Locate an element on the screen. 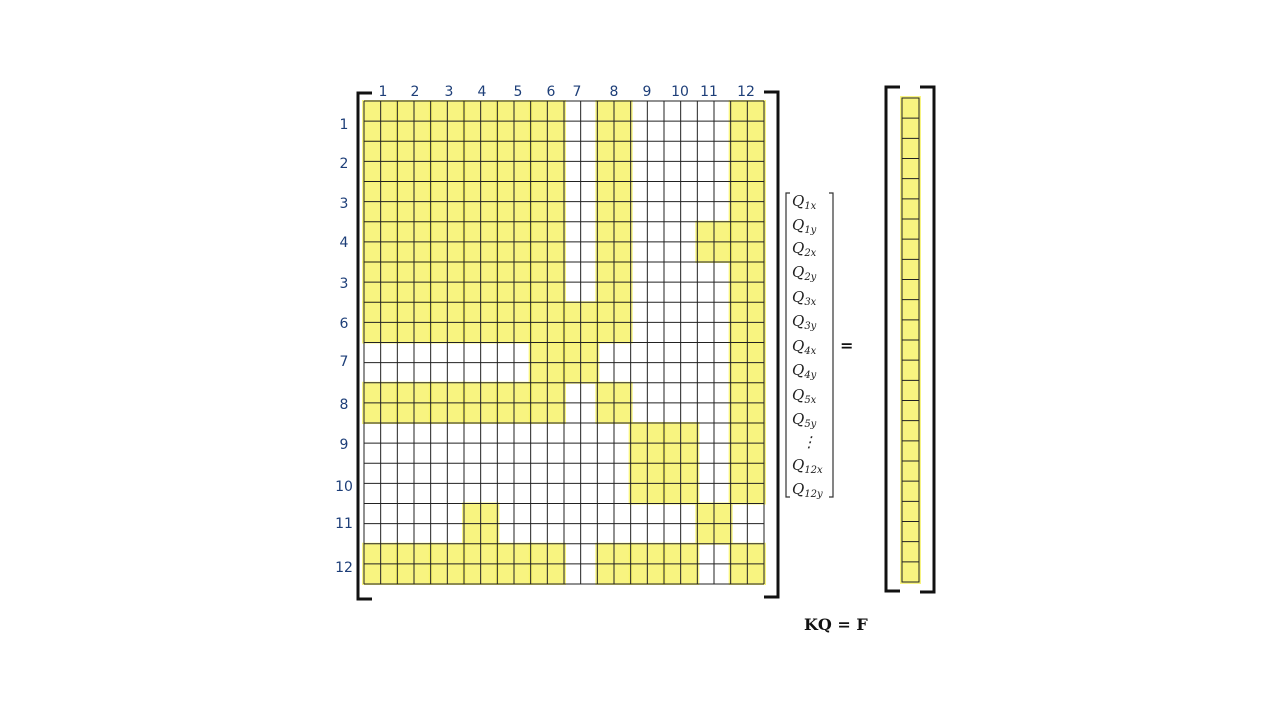 The image size is (1280, 720). column-label: 6 is located at coordinates (551, 92).